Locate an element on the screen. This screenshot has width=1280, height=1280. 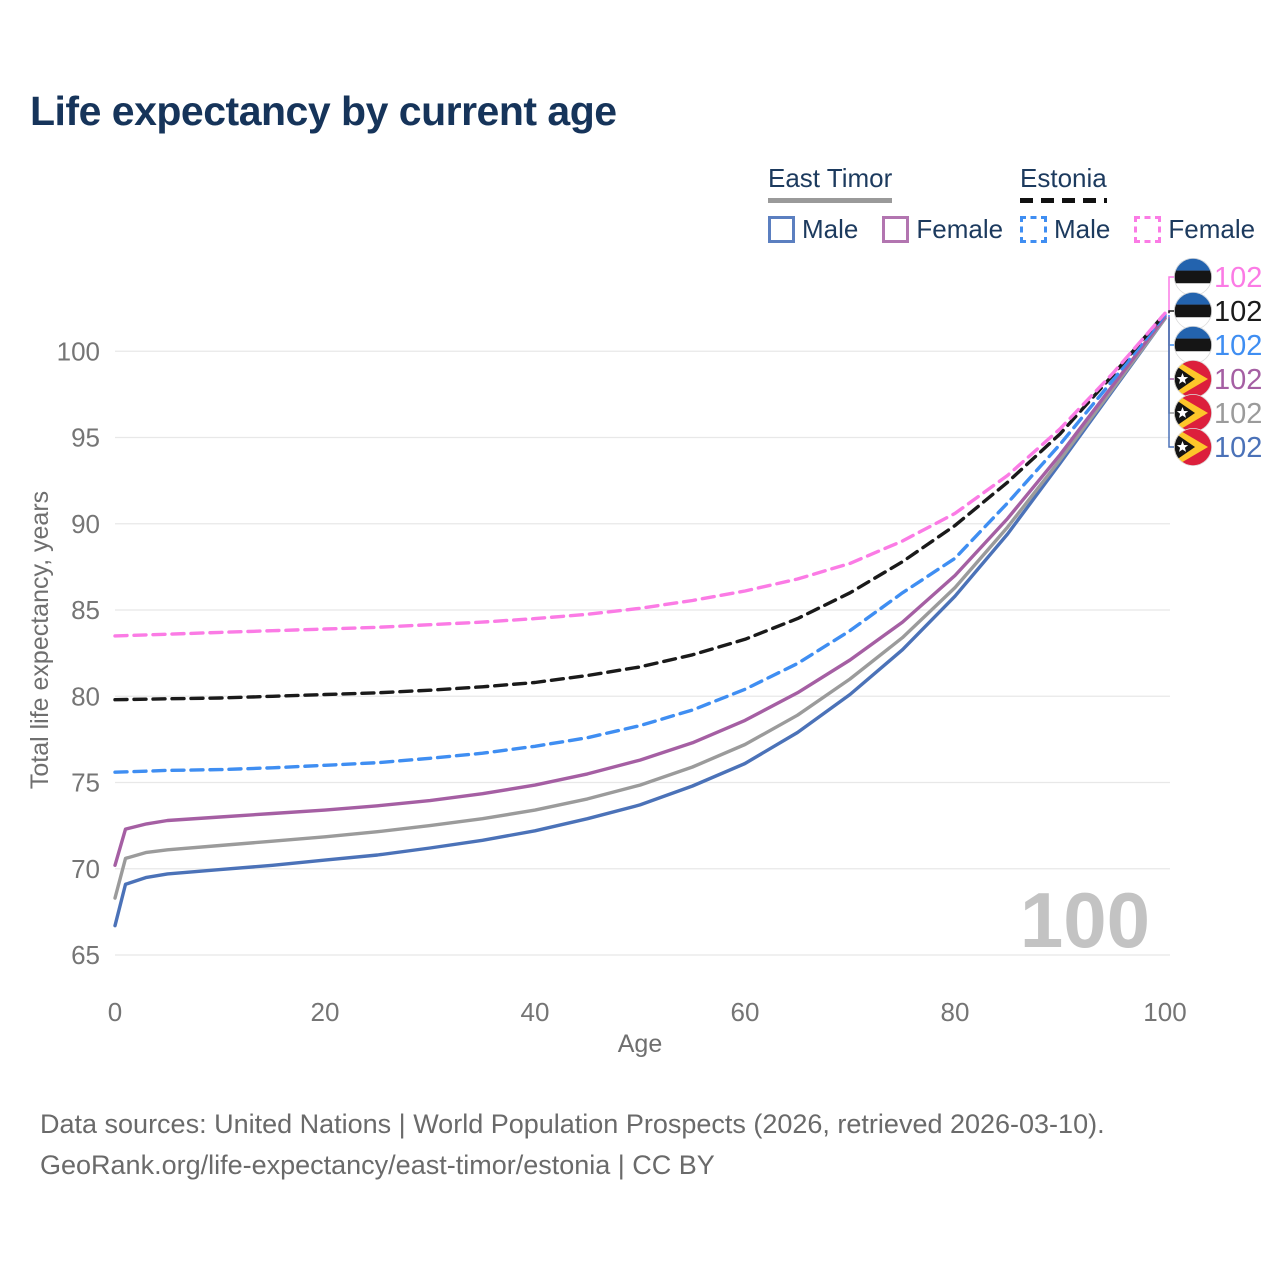
female-dashed-swatch-icon is located at coordinates (1148, 229).